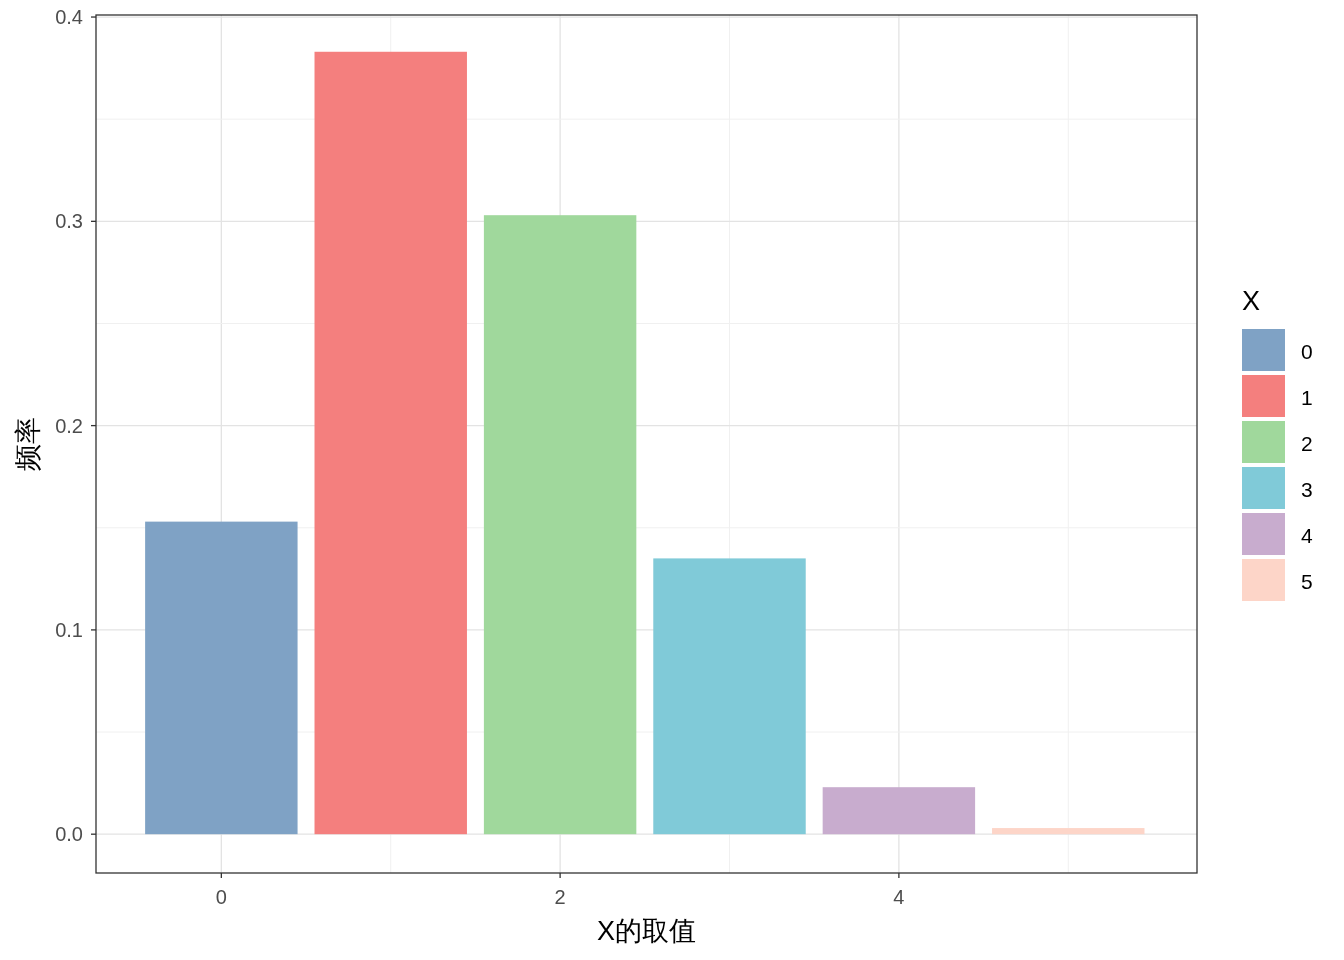 The height and width of the screenshot is (960, 1344). I want to click on legend-title: X, so click(1251, 301).